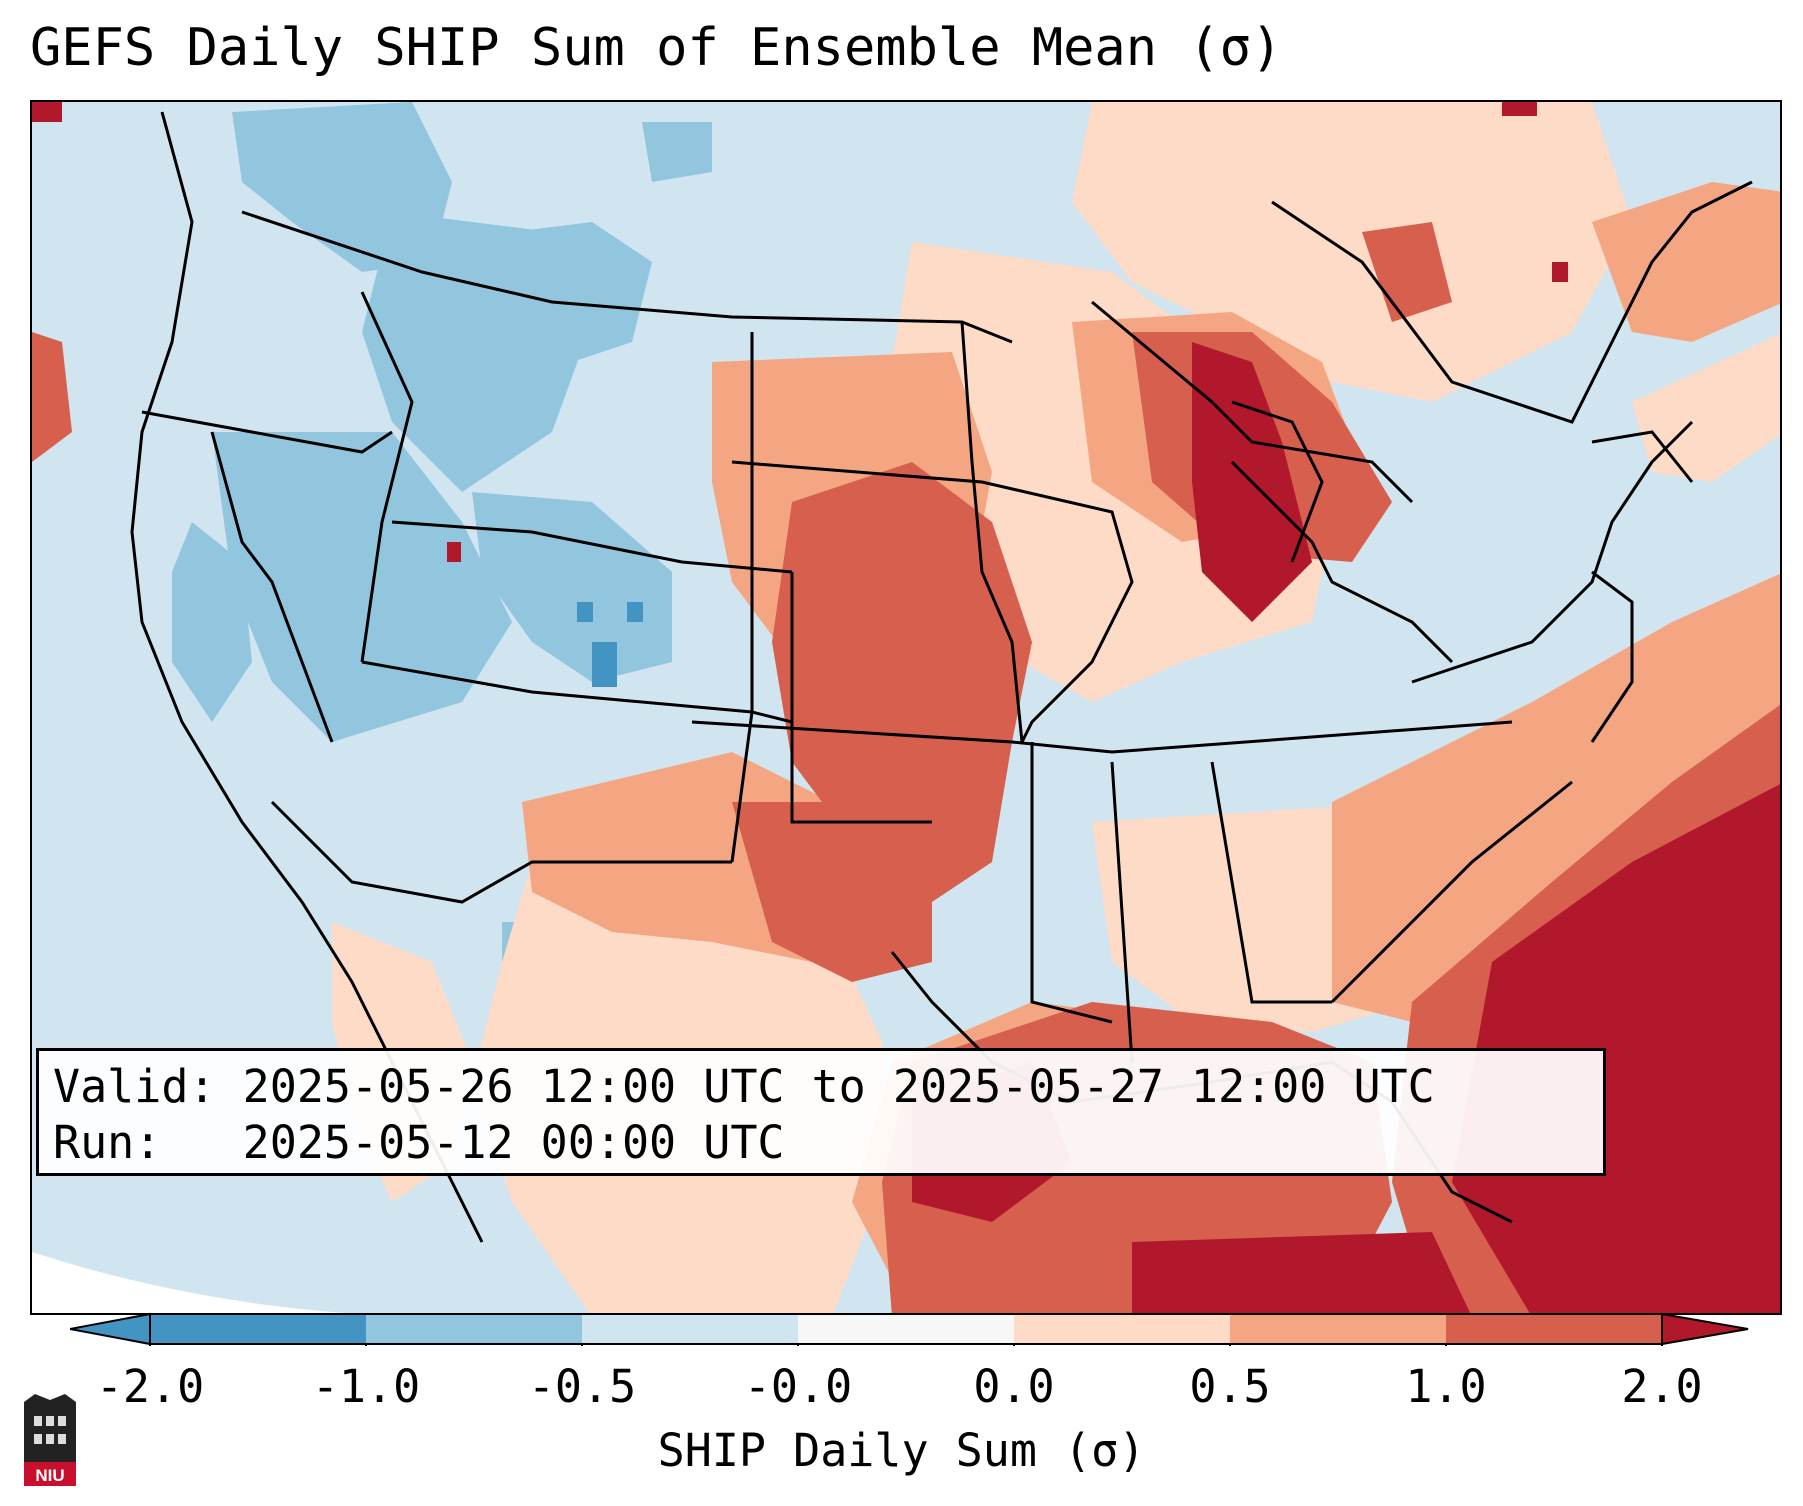 Image resolution: width=1803 pixels, height=1506 pixels. I want to click on projection-edge, so click(188, 1282).